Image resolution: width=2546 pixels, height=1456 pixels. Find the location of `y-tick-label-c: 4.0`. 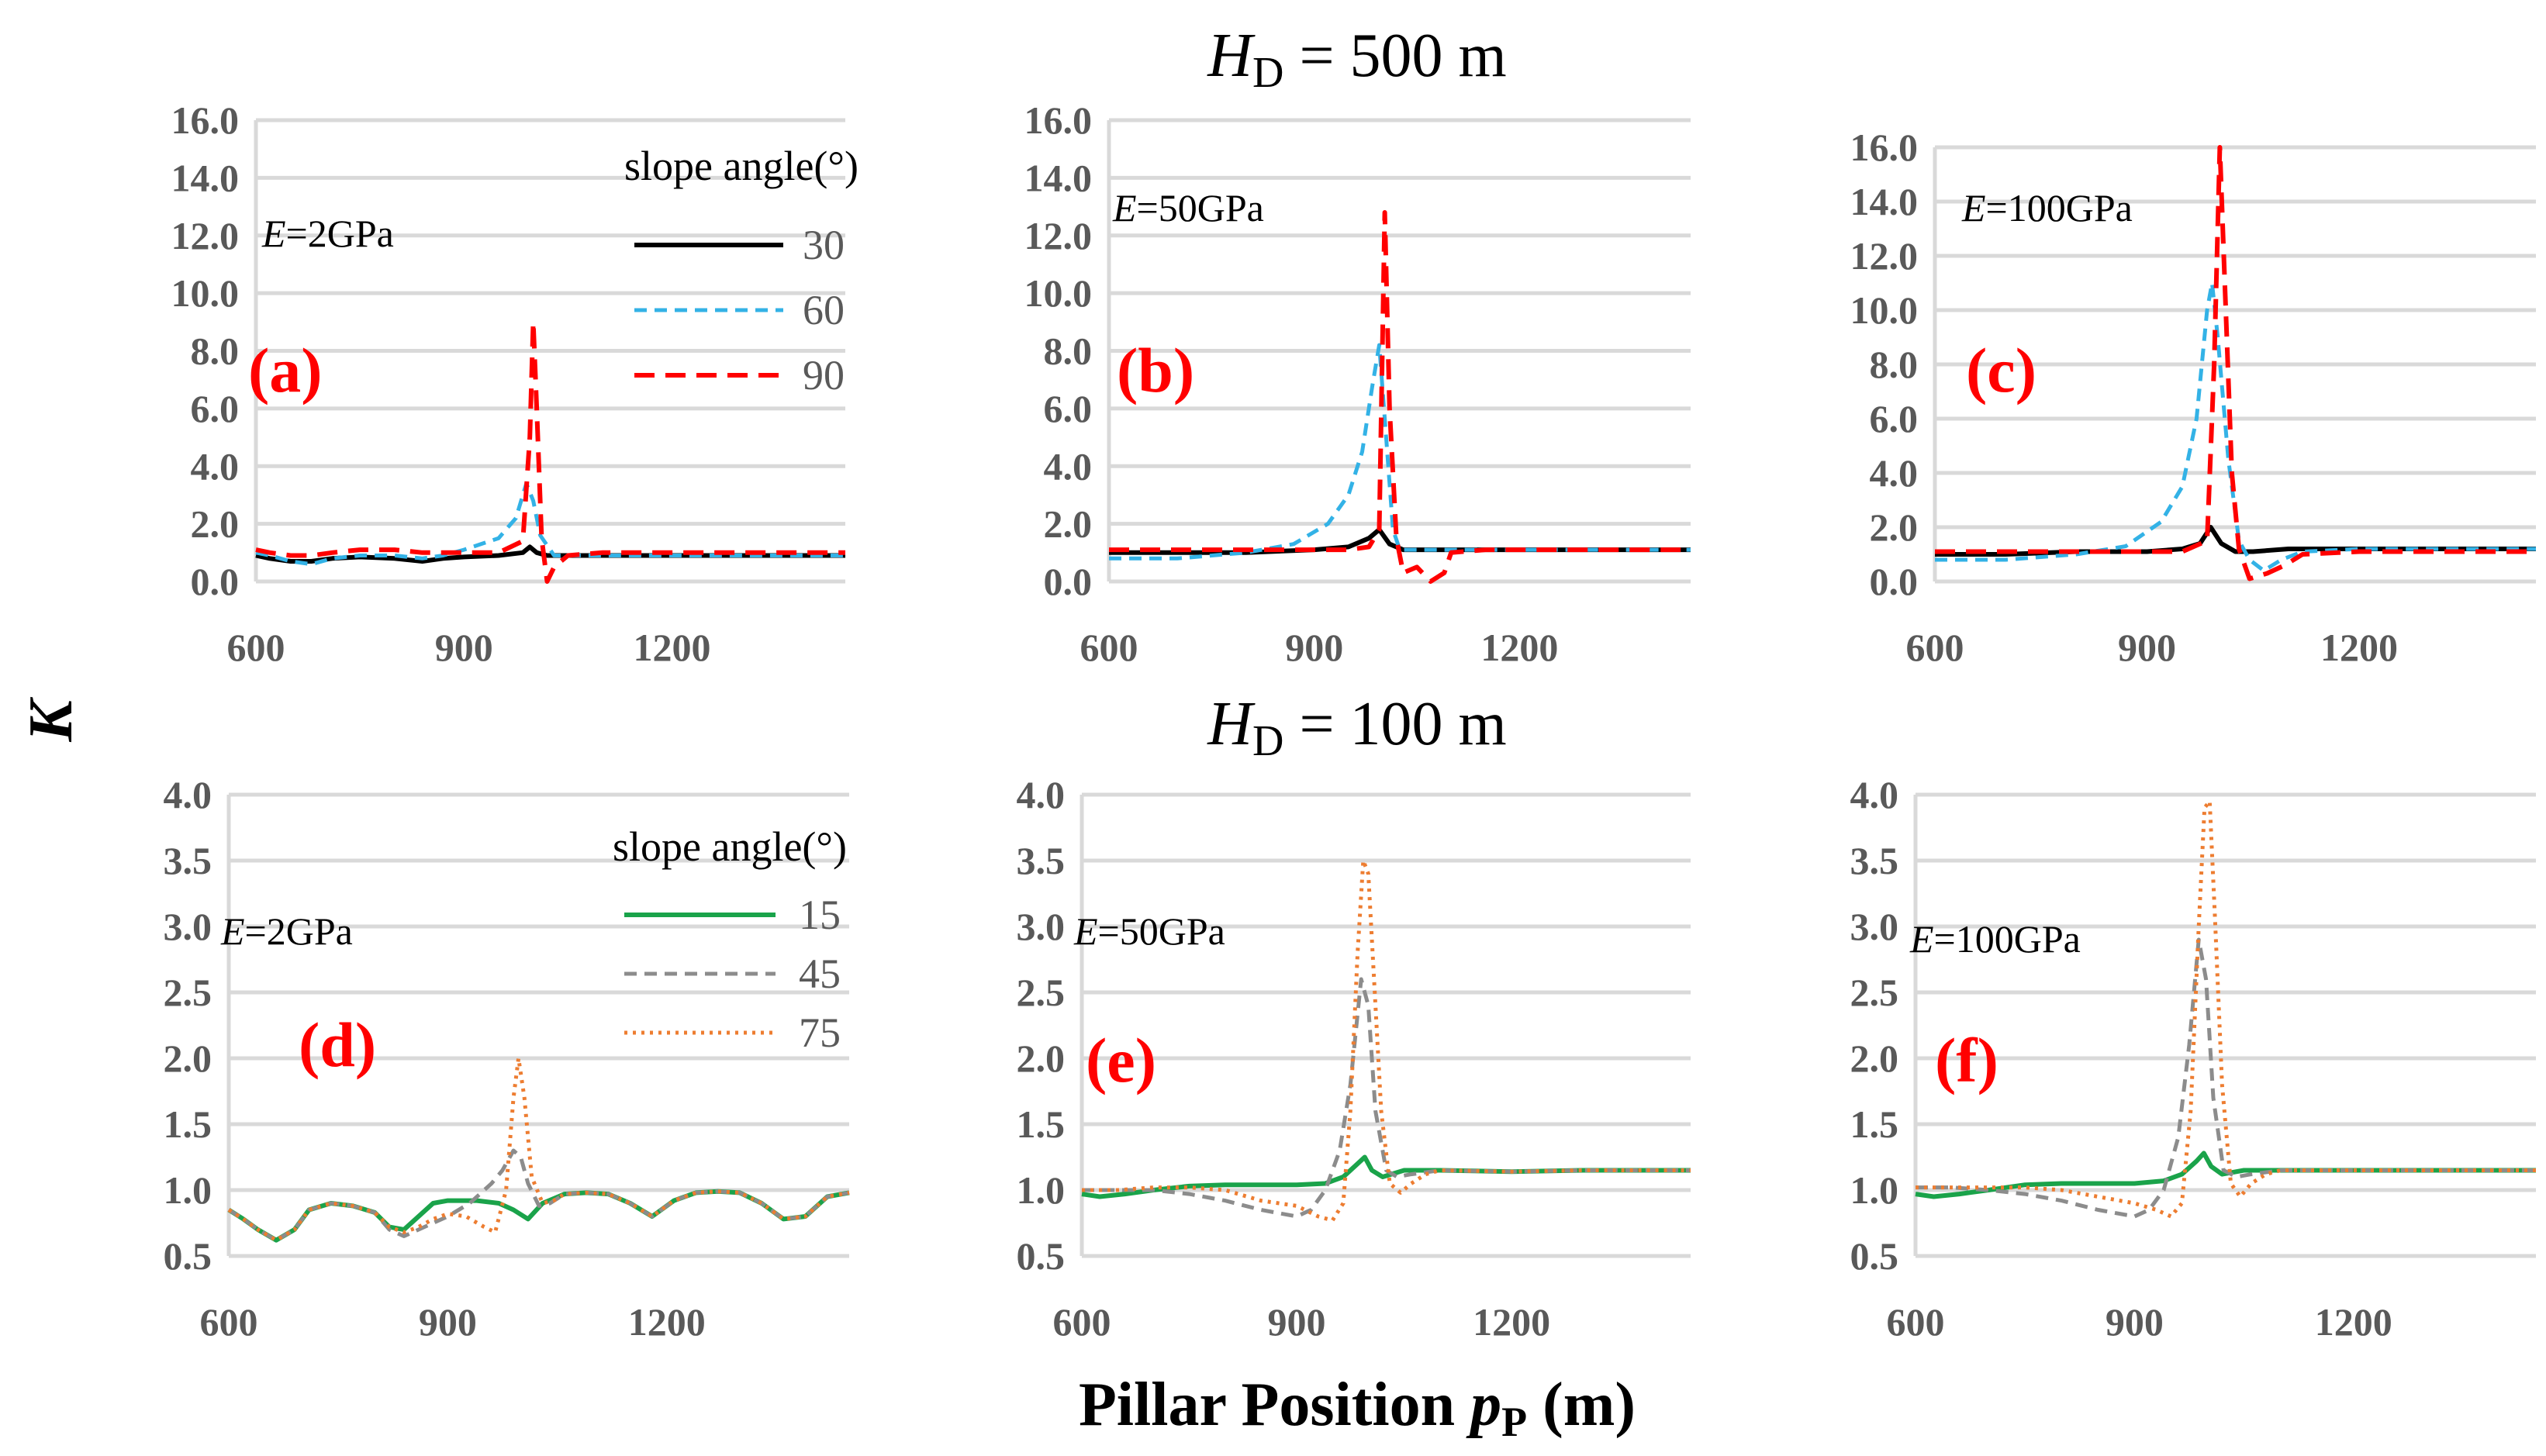

y-tick-label-c: 4.0 is located at coordinates (1894, 473).